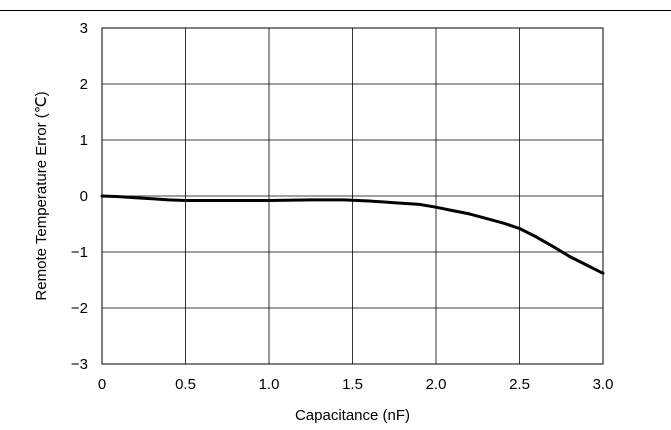 The width and height of the screenshot is (671, 430). I want to click on x-tick-labels: 0 0.5 1.0 1.5 2.0 2.5 3.0, so click(356, 384).